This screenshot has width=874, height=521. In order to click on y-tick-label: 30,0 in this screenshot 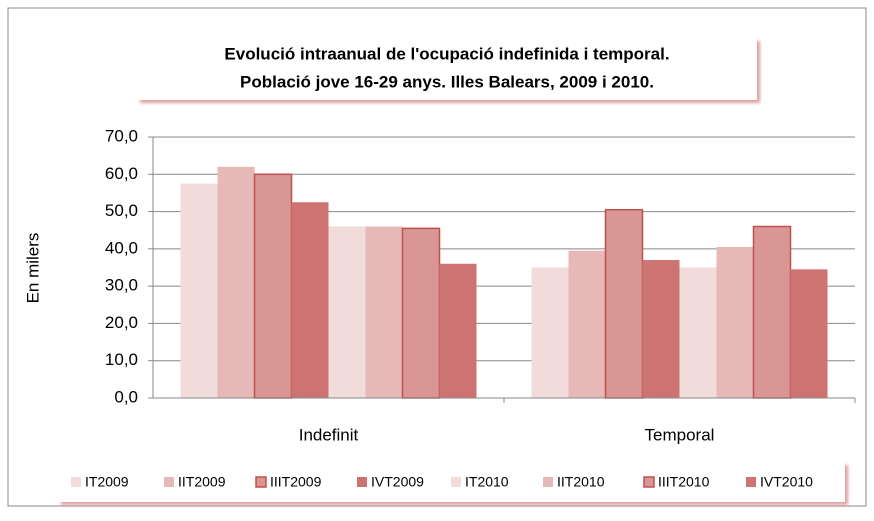, I will do `click(121, 285)`.